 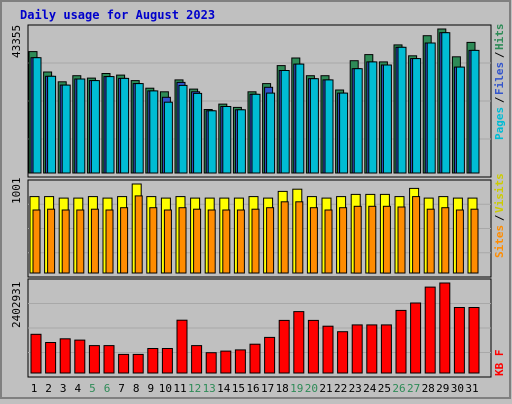 What do you see at coordinates (136, 388) in the screenshot?
I see `x-label-day-8: 8` at bounding box center [136, 388].